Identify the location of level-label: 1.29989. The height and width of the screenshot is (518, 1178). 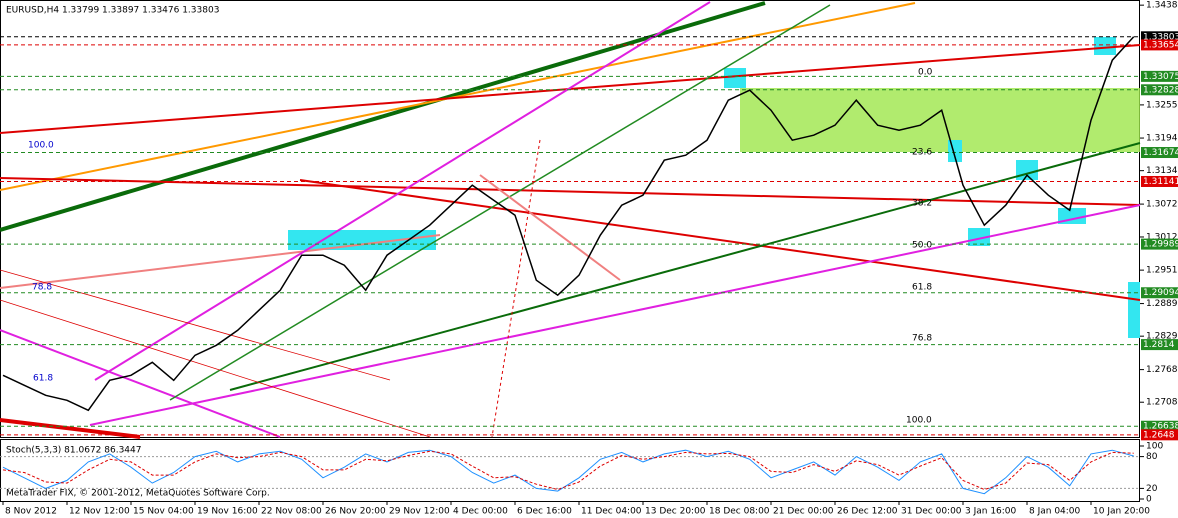
(1160, 245).